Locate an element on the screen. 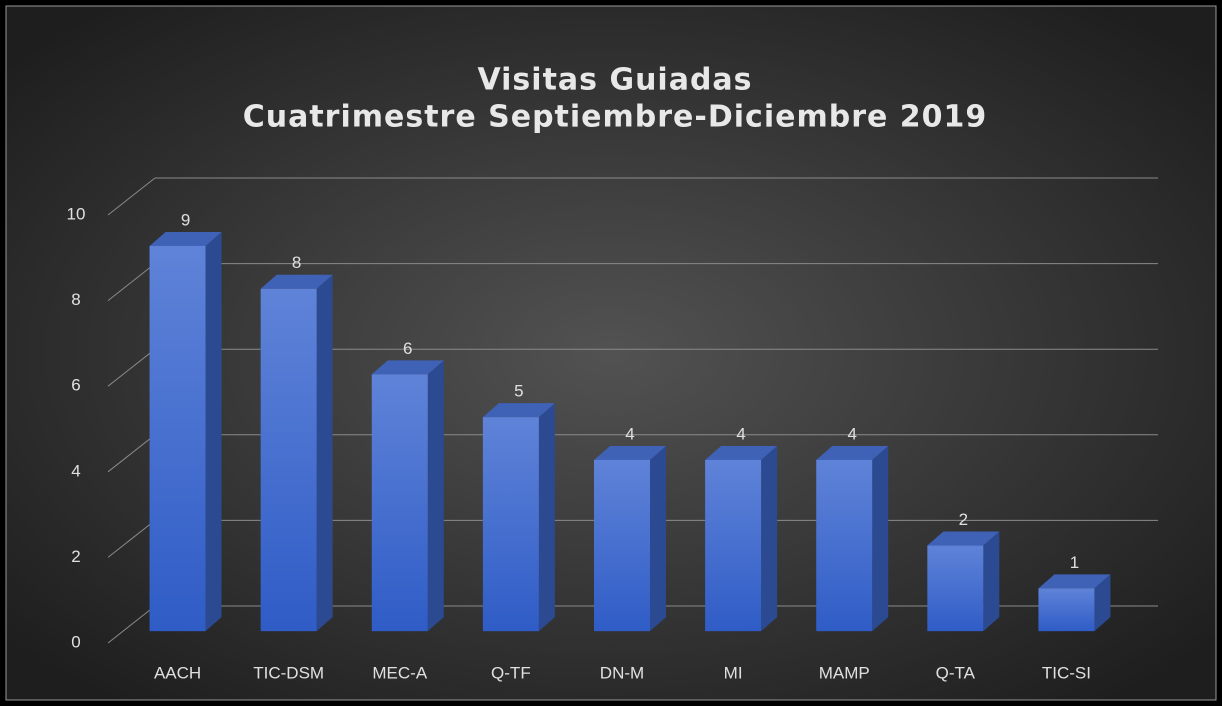 This screenshot has width=1222, height=706. value-label: 8 is located at coordinates (296, 262).